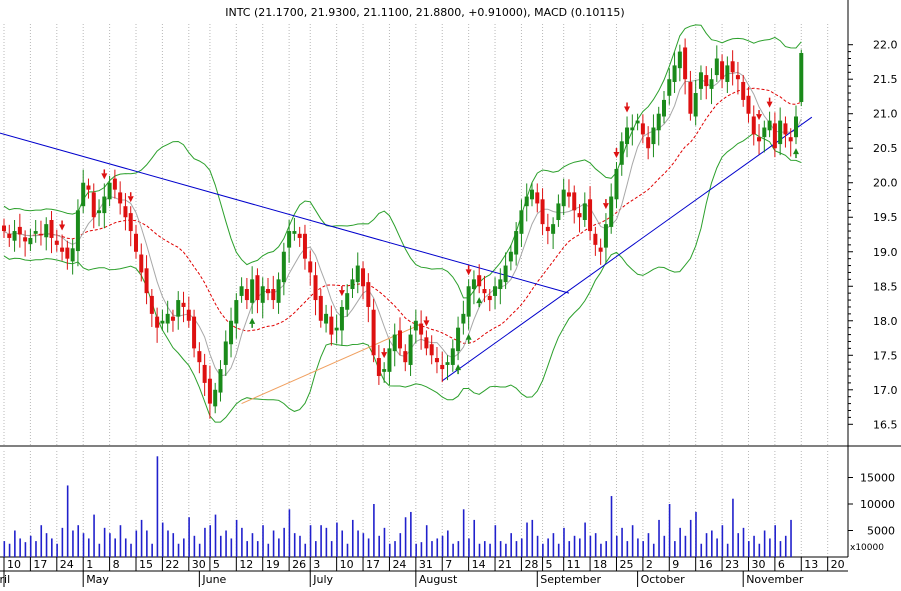 This screenshot has height=591, width=901. I want to click on volume-axis: 5000 10000 15000 x10000, so click(871, 512).